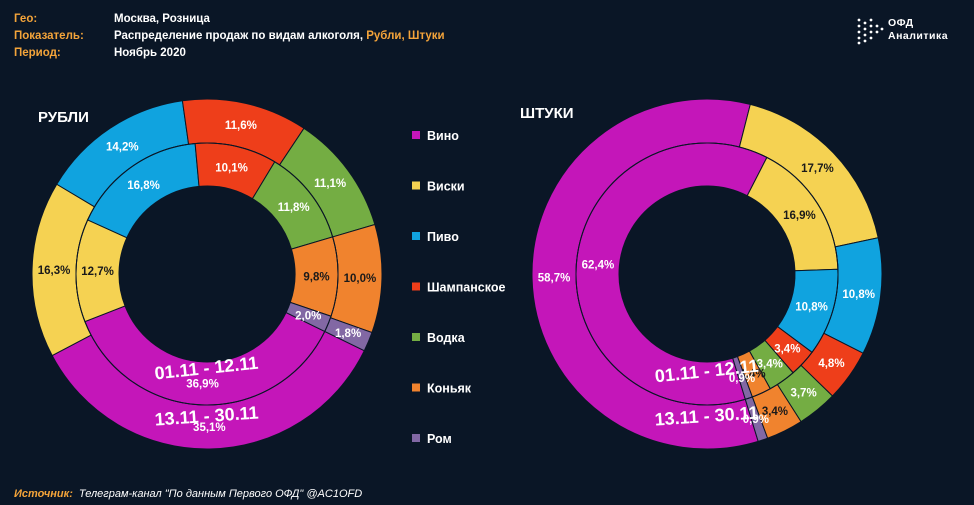 This screenshot has height=505, width=974. I want to click on indicator-label: Показатель:, so click(49, 36).